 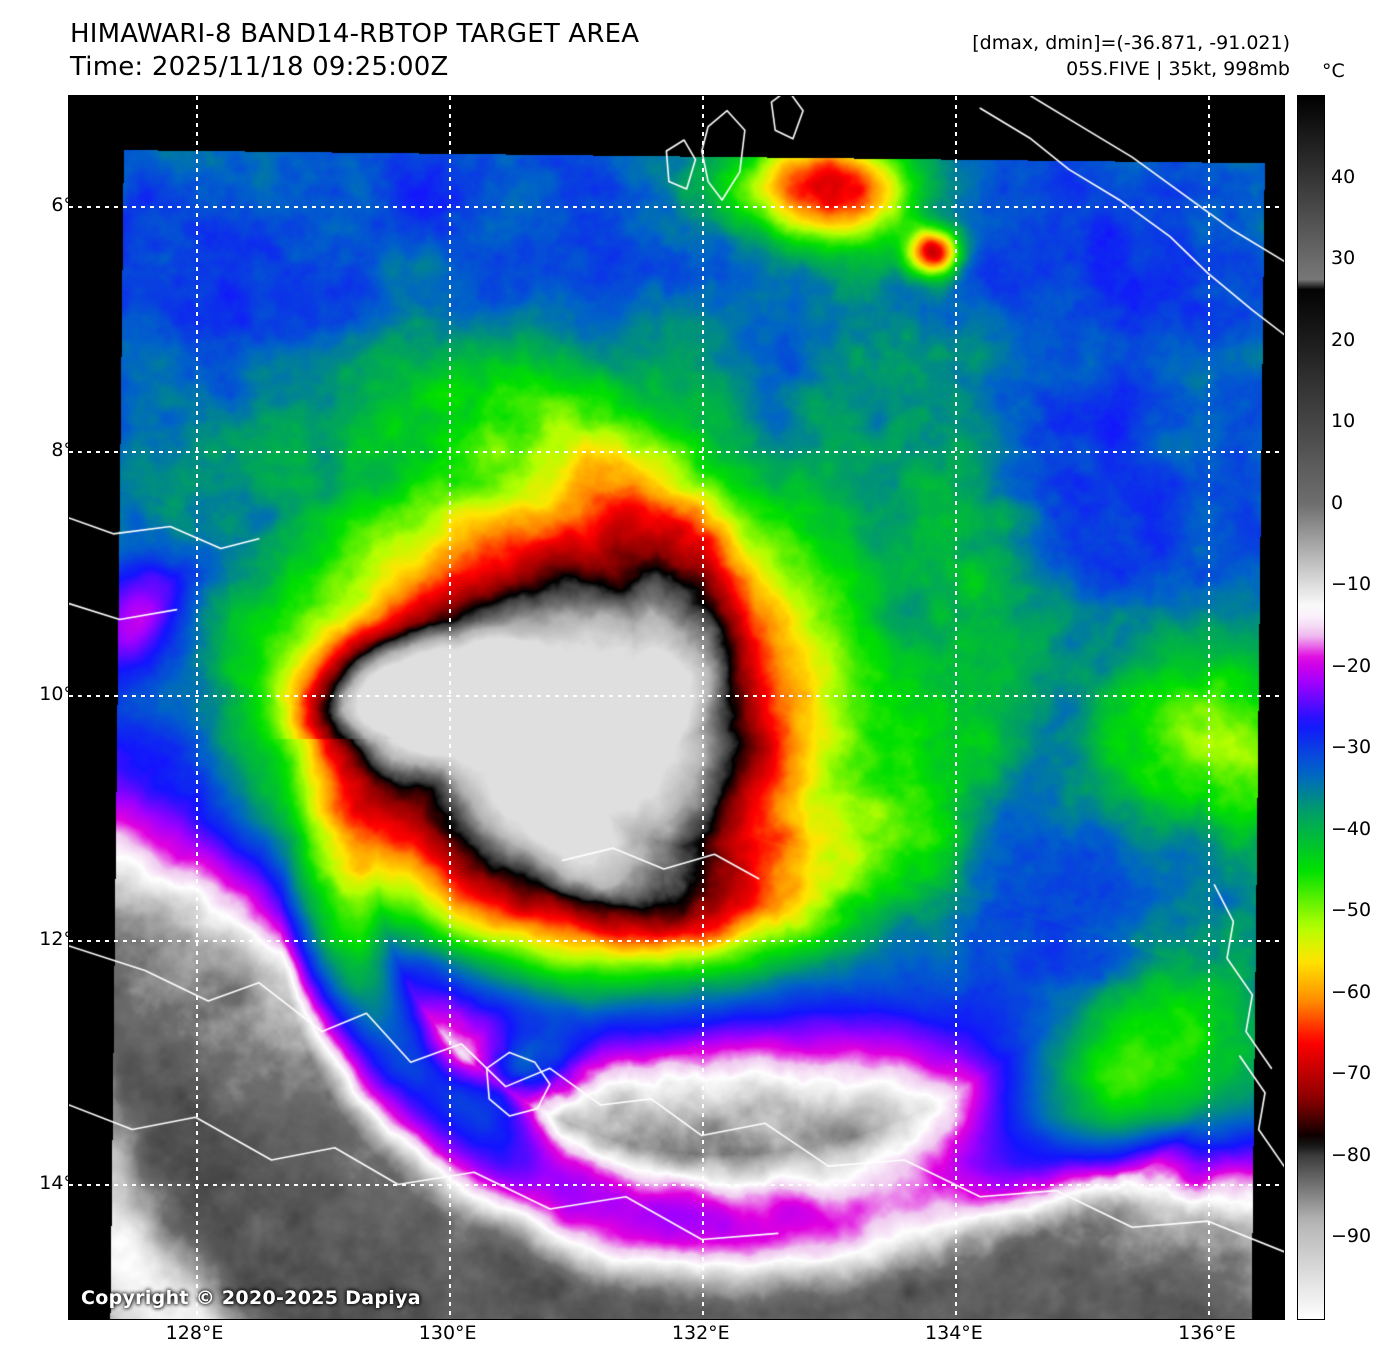 I want to click on colorbar-tick-5: −10, so click(x=1351, y=584).